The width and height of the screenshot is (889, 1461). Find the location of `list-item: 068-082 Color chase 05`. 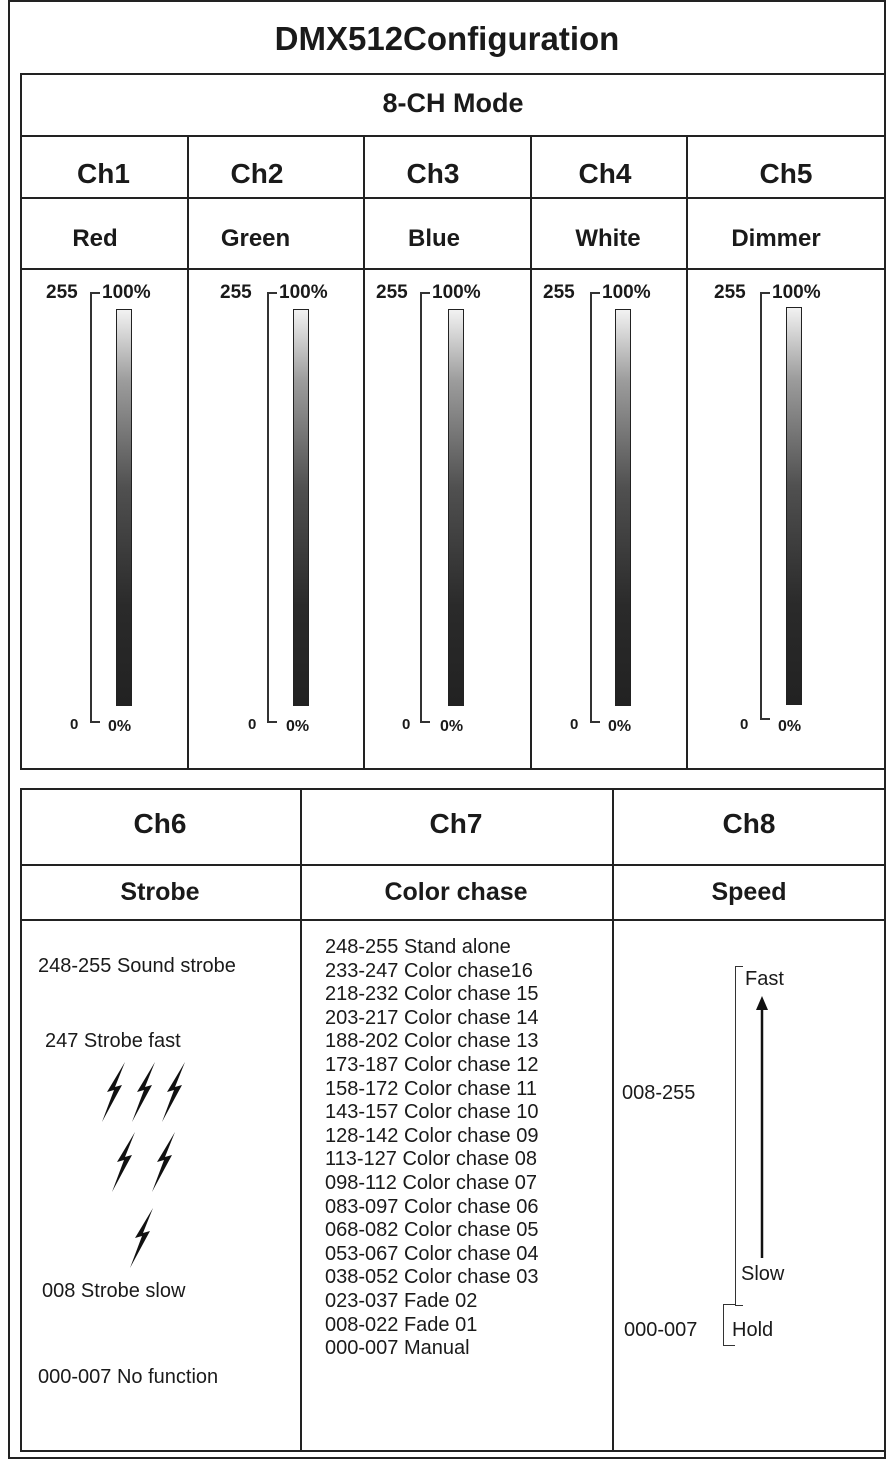

list-item: 068-082 Color chase 05 is located at coordinates (432, 1230).